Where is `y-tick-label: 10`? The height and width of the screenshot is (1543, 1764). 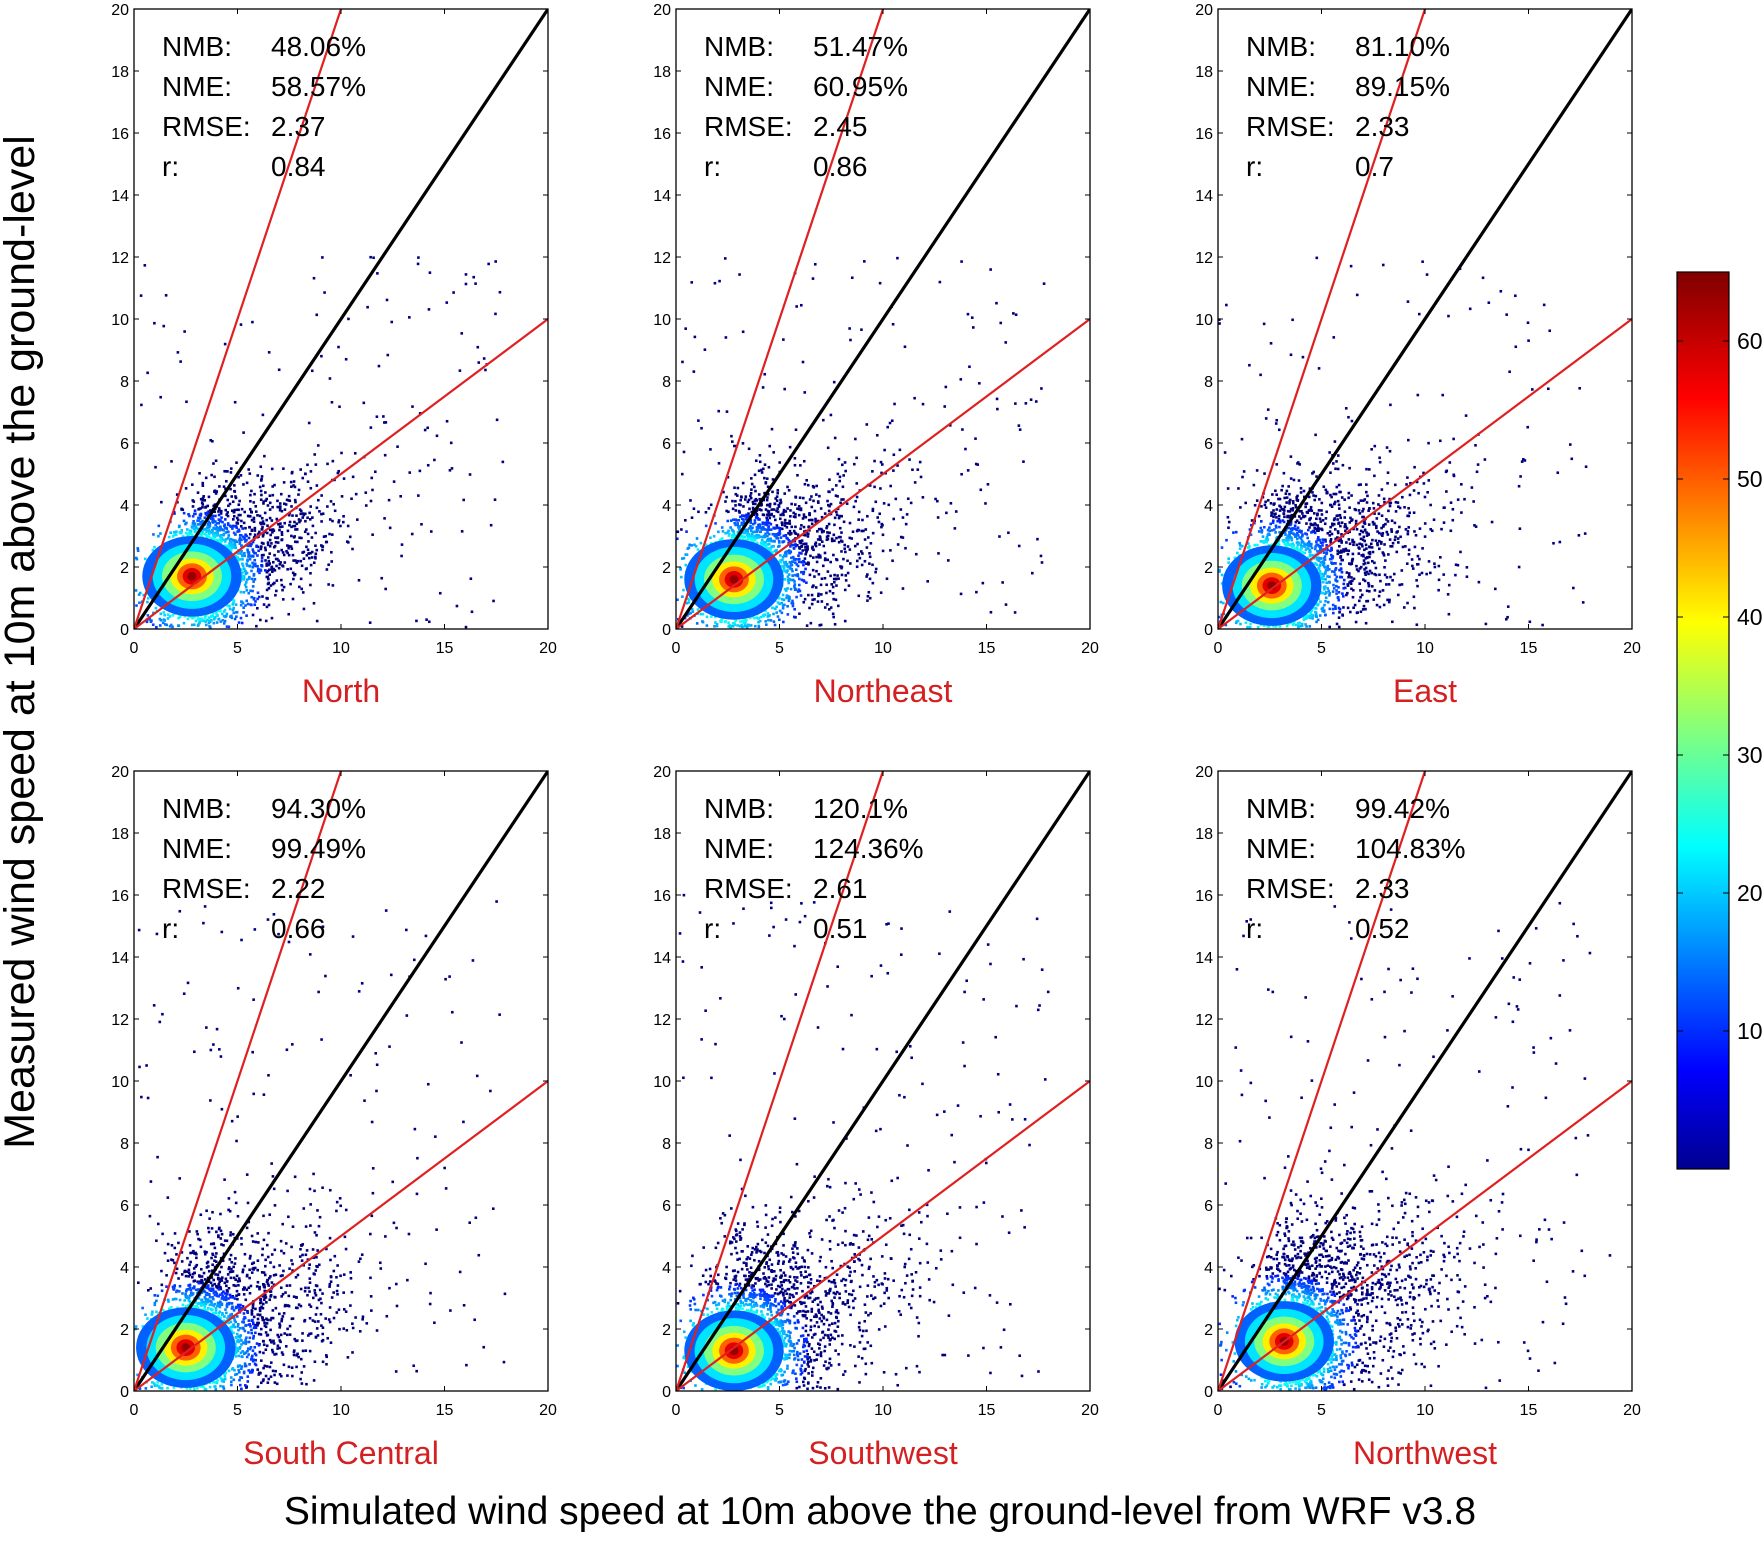
y-tick-label: 10 is located at coordinates (120, 320).